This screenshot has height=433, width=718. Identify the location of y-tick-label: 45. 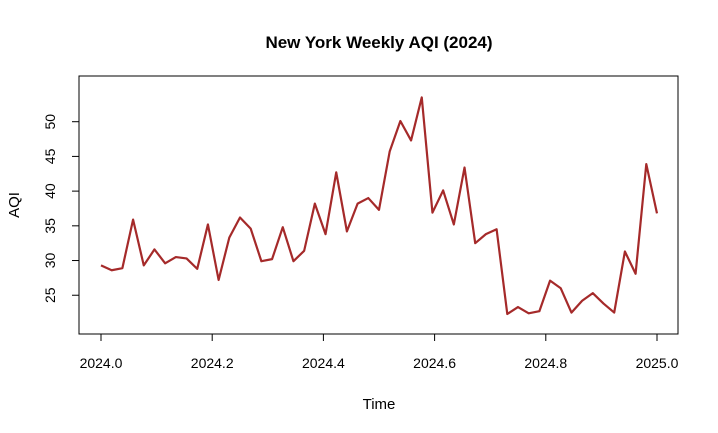
(50, 156).